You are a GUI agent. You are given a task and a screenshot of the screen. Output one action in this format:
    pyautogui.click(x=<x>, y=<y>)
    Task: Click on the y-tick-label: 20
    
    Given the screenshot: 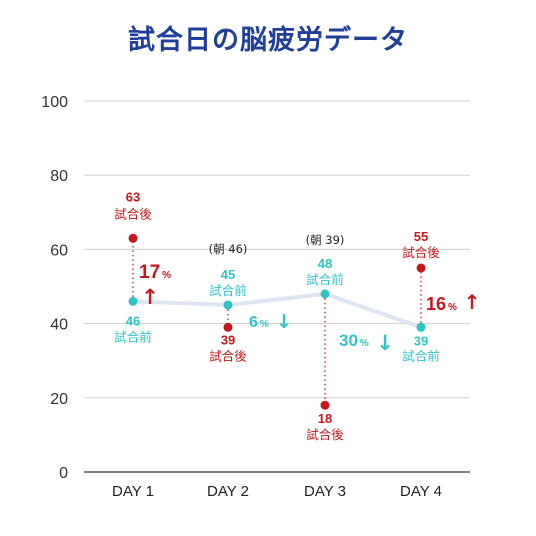 What is the action you would take?
    pyautogui.click(x=59, y=399)
    